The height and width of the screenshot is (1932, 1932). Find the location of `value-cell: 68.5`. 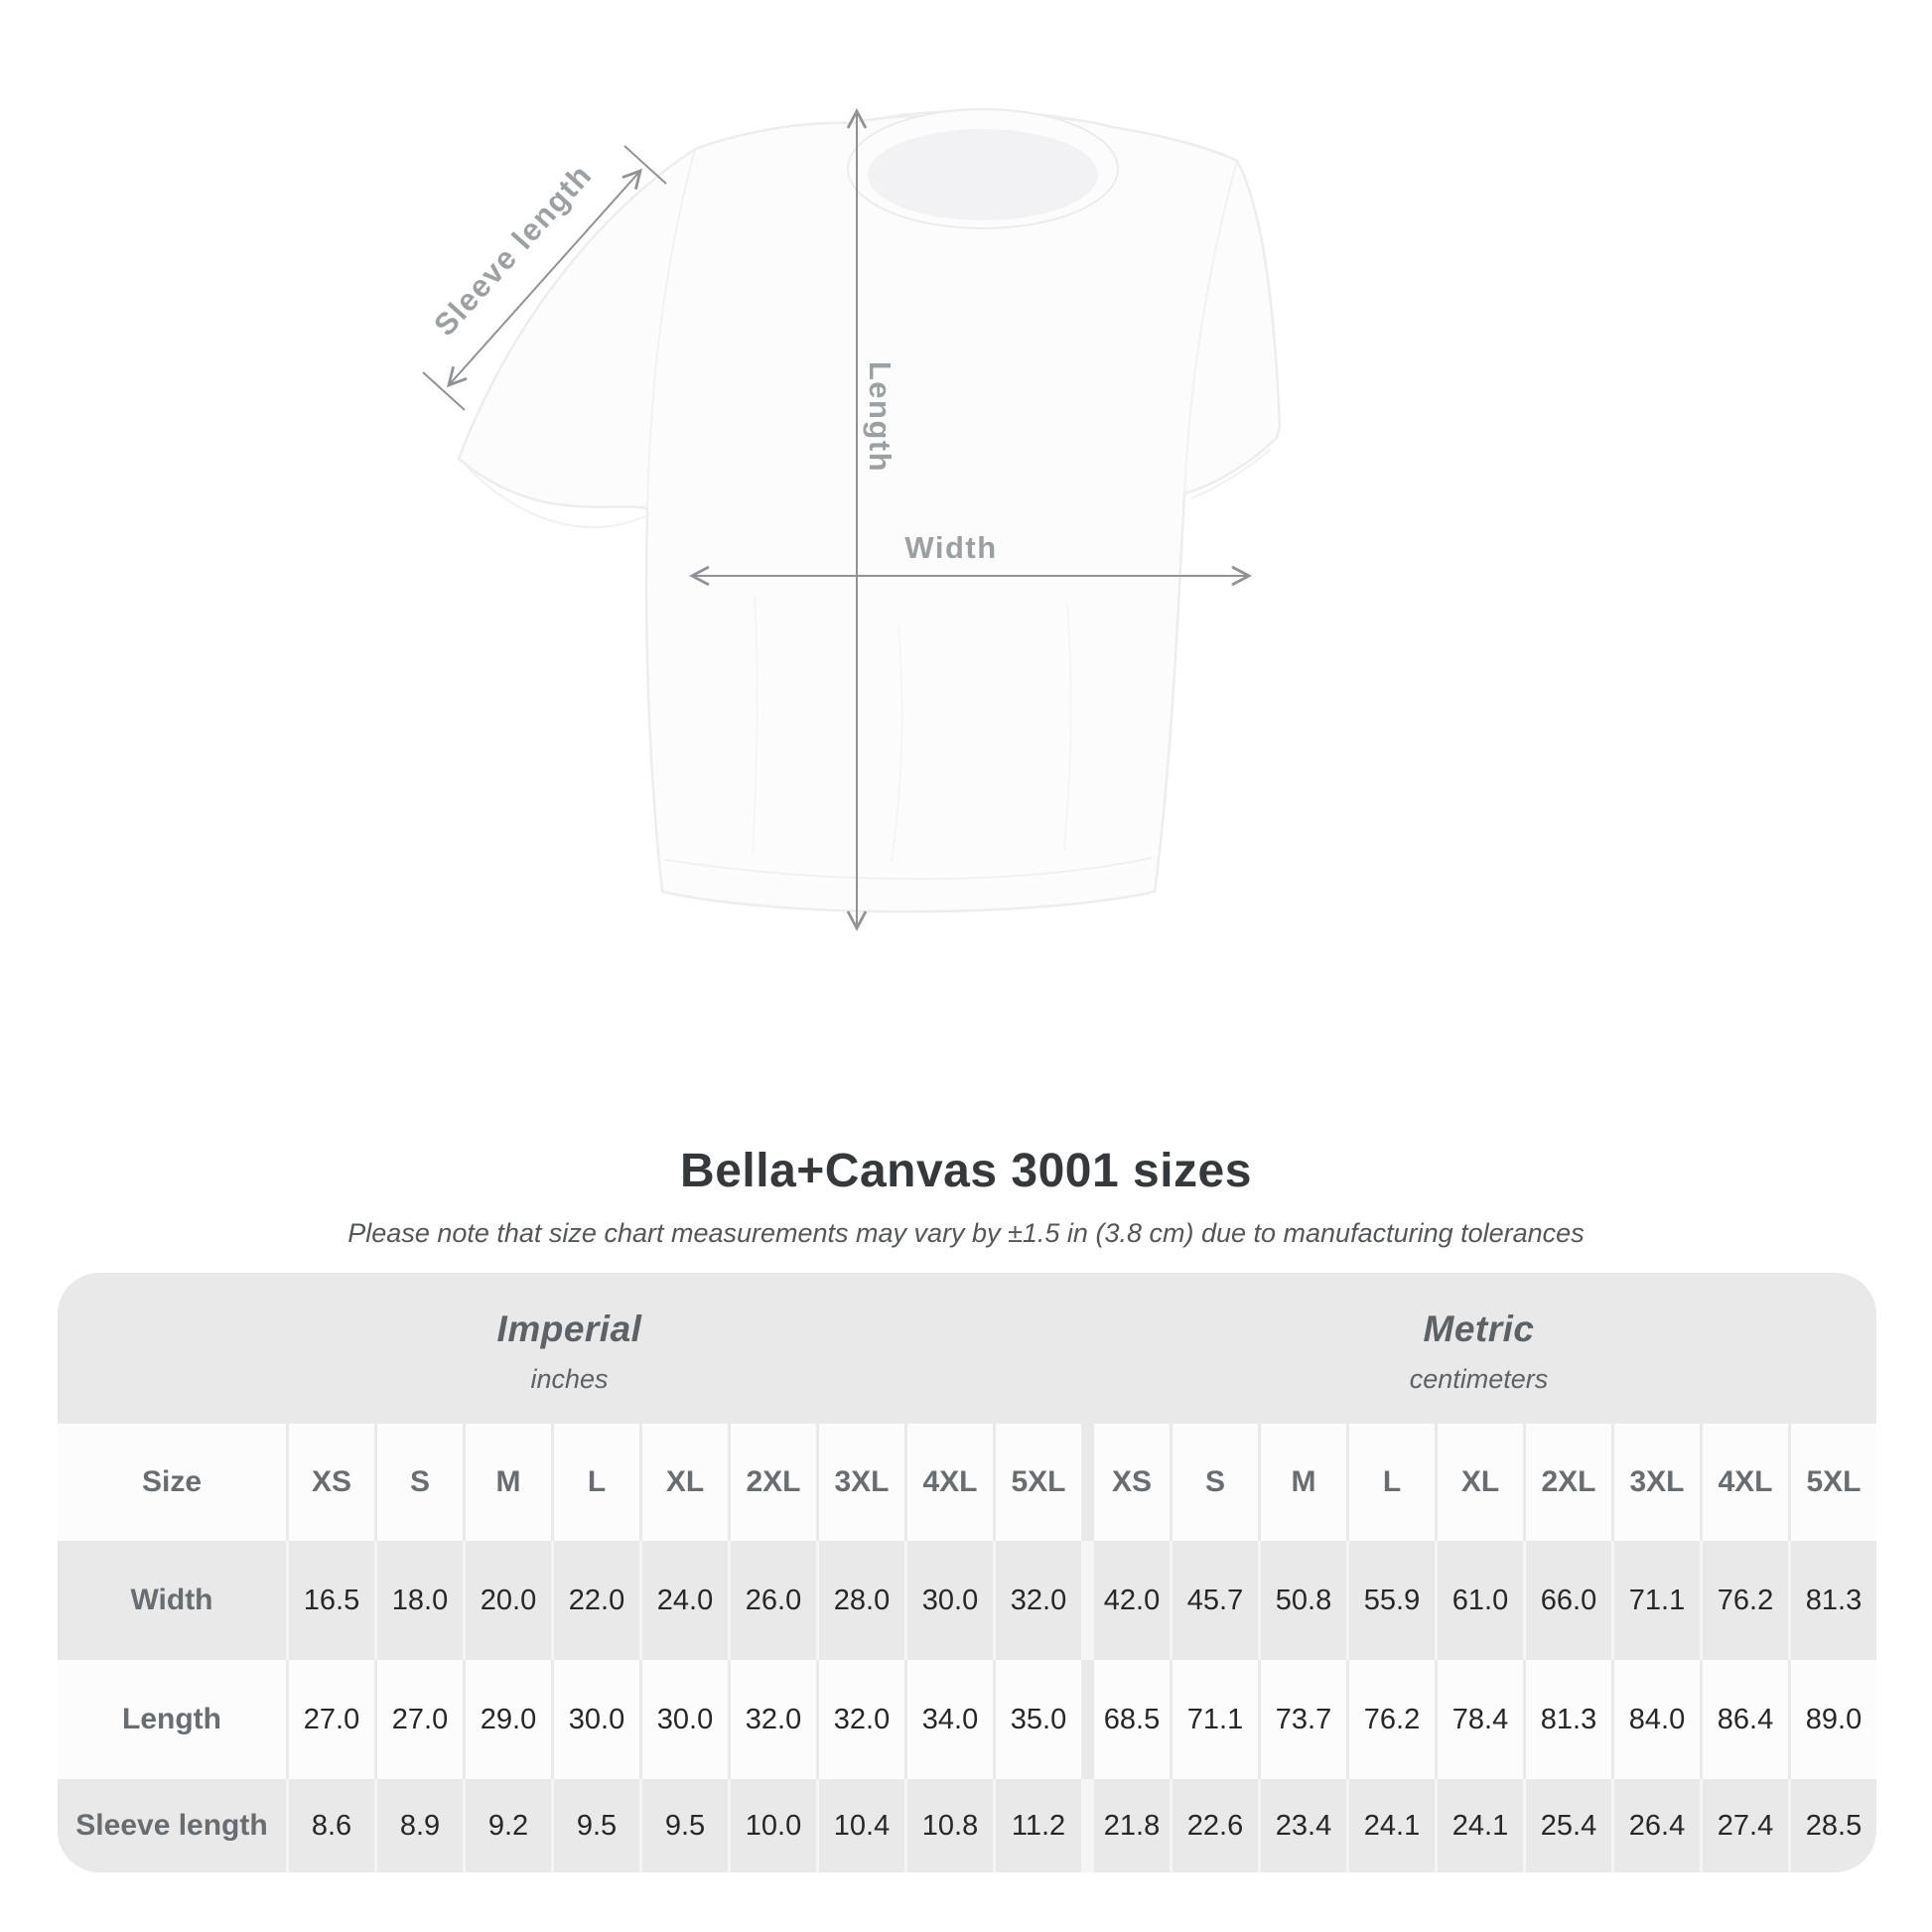

value-cell: 68.5 is located at coordinates (1125, 1719).